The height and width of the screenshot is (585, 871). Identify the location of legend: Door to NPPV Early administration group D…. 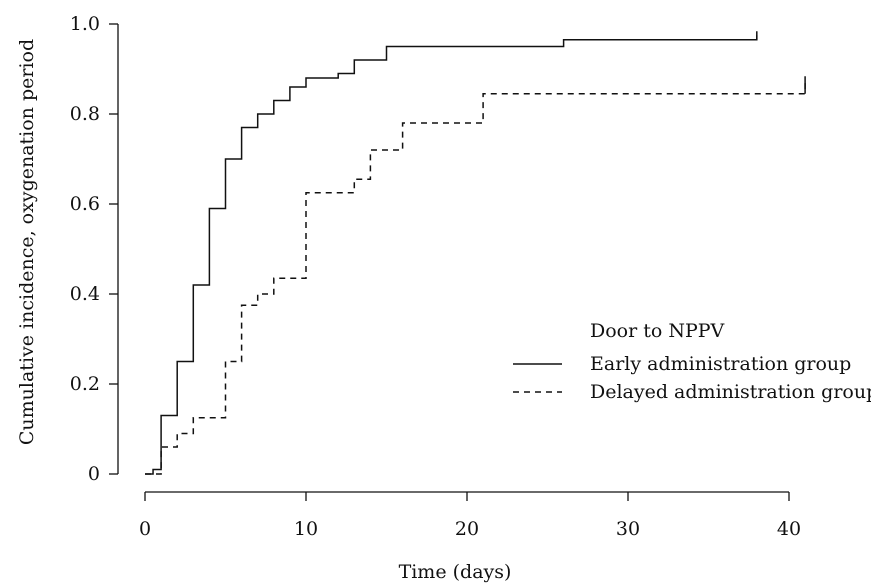
(692, 361).